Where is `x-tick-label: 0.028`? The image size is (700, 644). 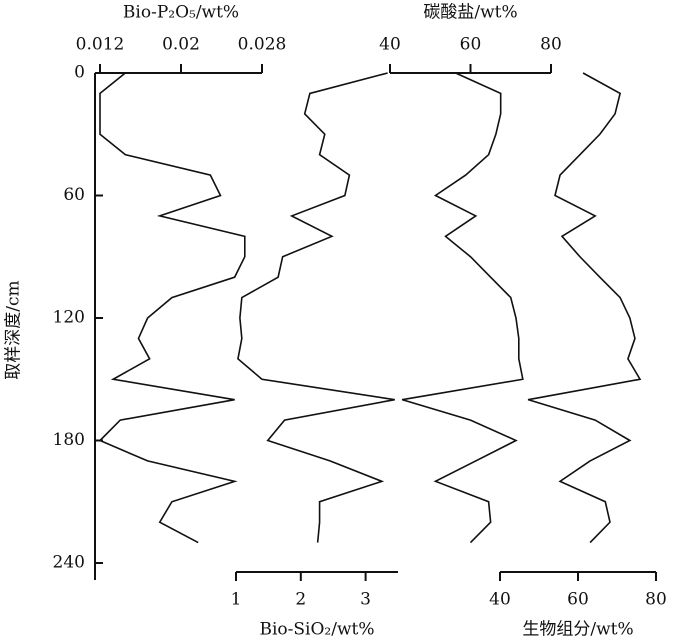 x-tick-label: 0.028 is located at coordinates (262, 45).